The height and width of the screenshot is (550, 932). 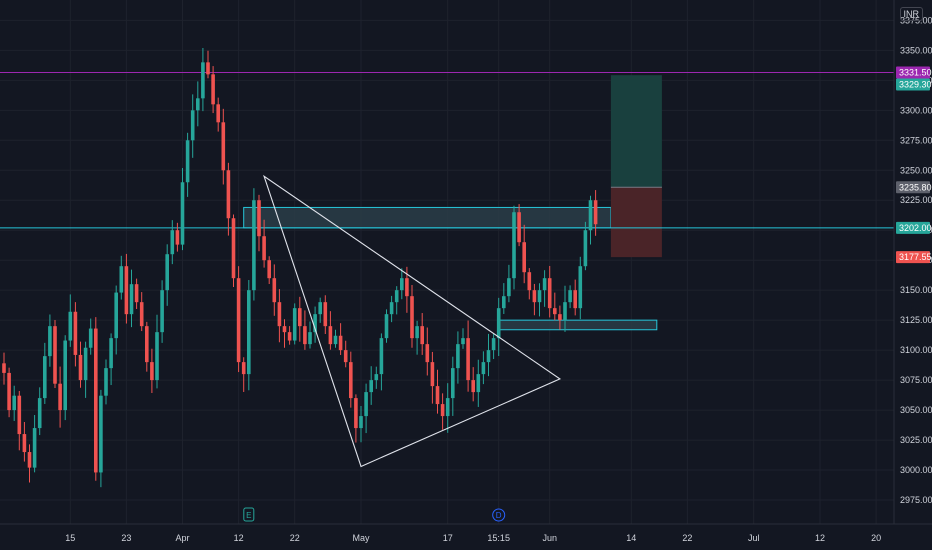 I want to click on price-badge-label: 3329.30, so click(x=915, y=85).